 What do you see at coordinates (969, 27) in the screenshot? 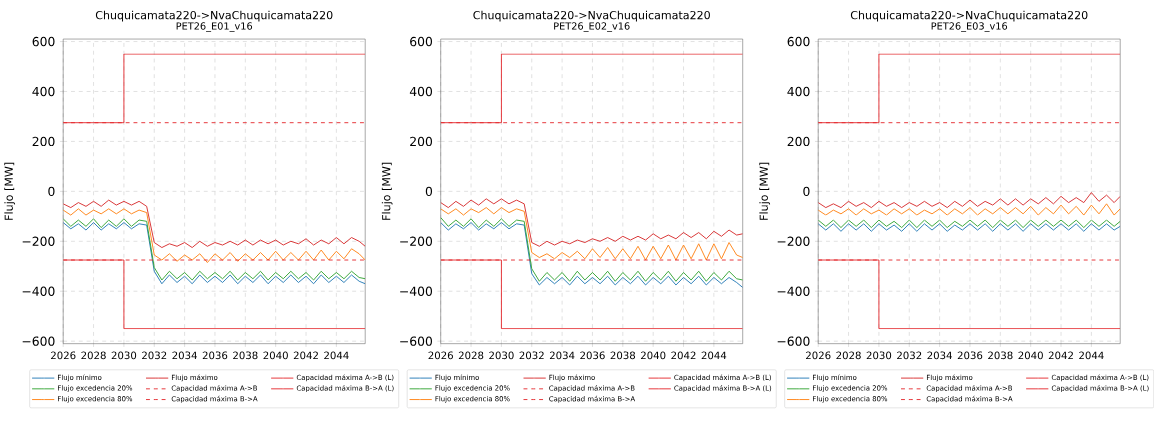
I see `chart-subtitle: PET26_E03_v16` at bounding box center [969, 27].